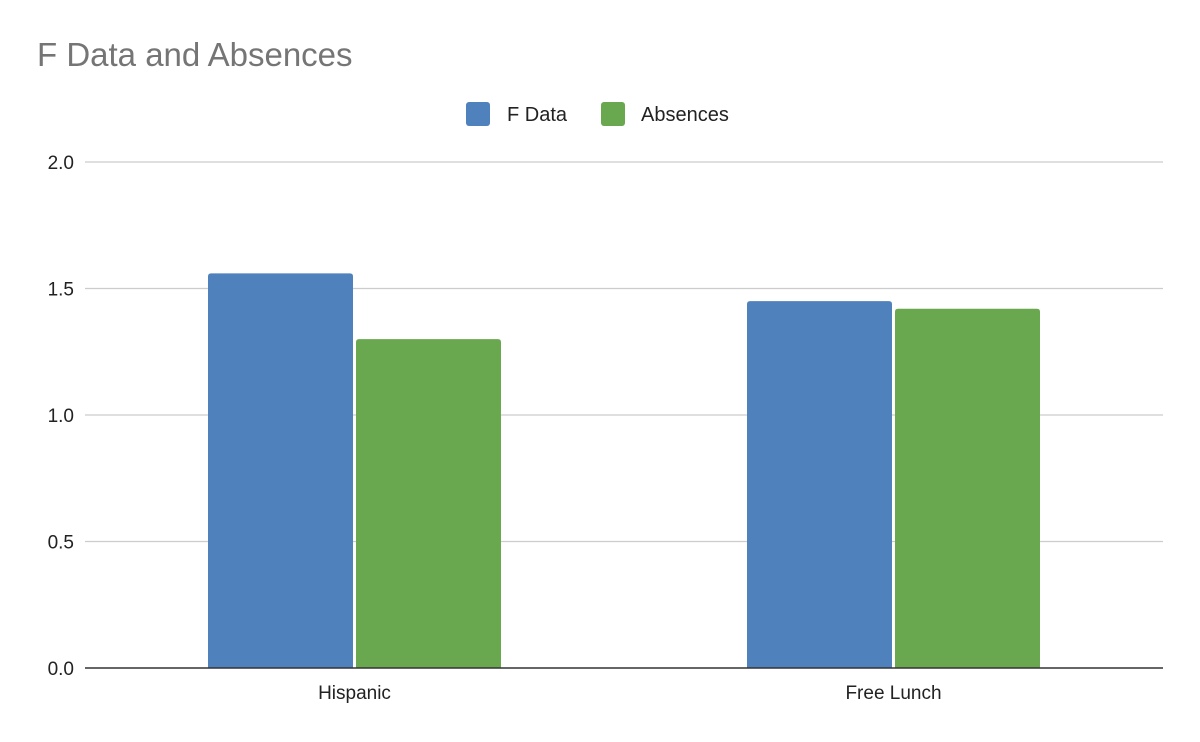 This screenshot has height=742, width=1200. Describe the element at coordinates (478, 114) in the screenshot. I see `legend-swatch-f-data` at that location.